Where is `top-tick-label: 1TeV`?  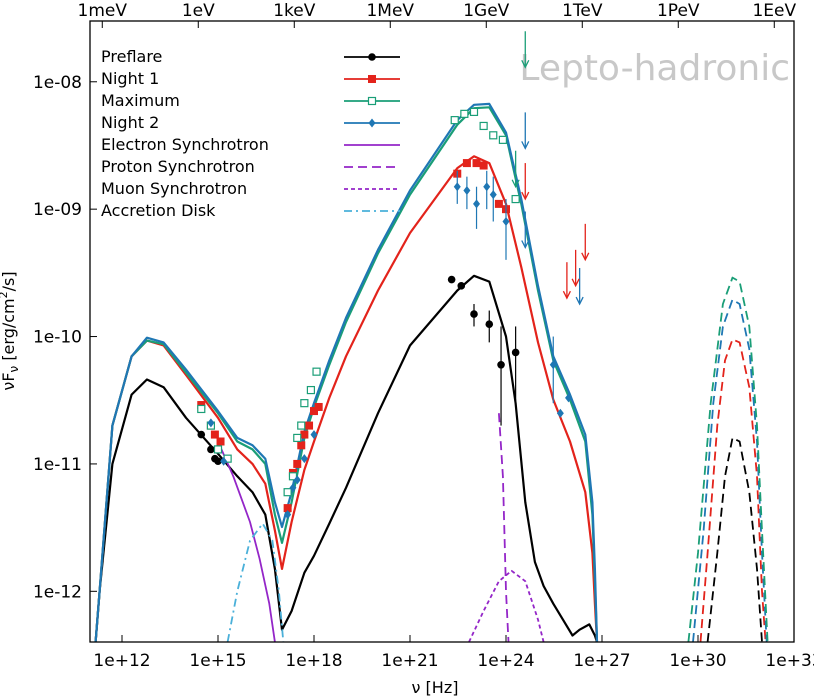
top-tick-label: 1TeV is located at coordinates (582, 11).